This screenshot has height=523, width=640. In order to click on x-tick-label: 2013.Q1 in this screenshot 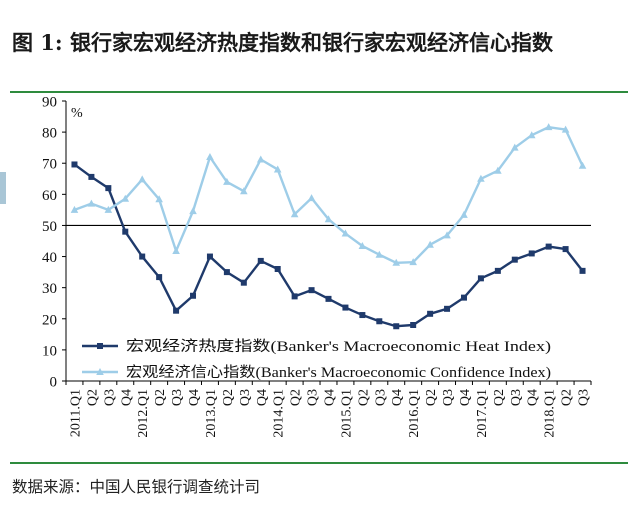, I will do `click(211, 413)`.